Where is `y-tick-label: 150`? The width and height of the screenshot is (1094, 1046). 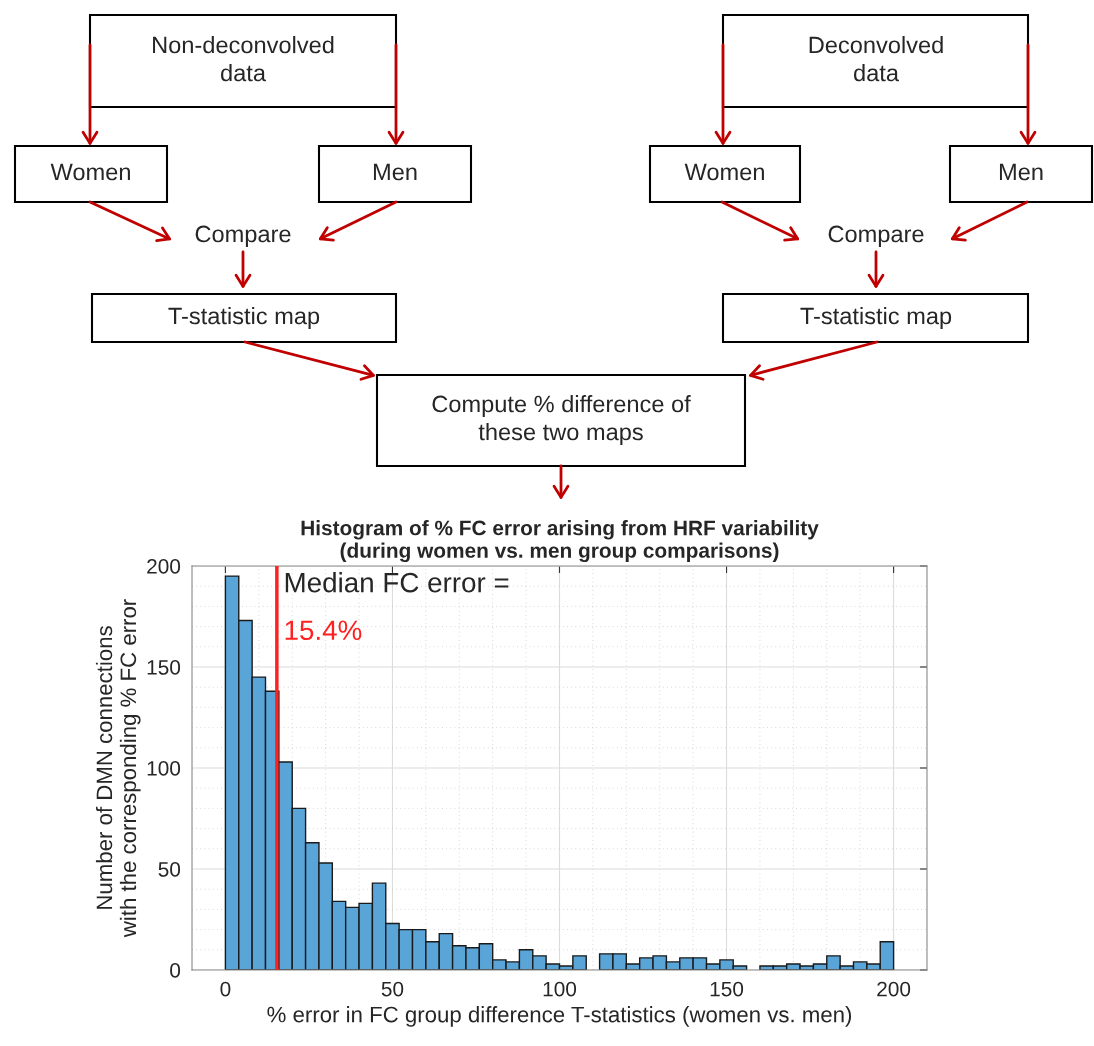
y-tick-label: 150 is located at coordinates (164, 667).